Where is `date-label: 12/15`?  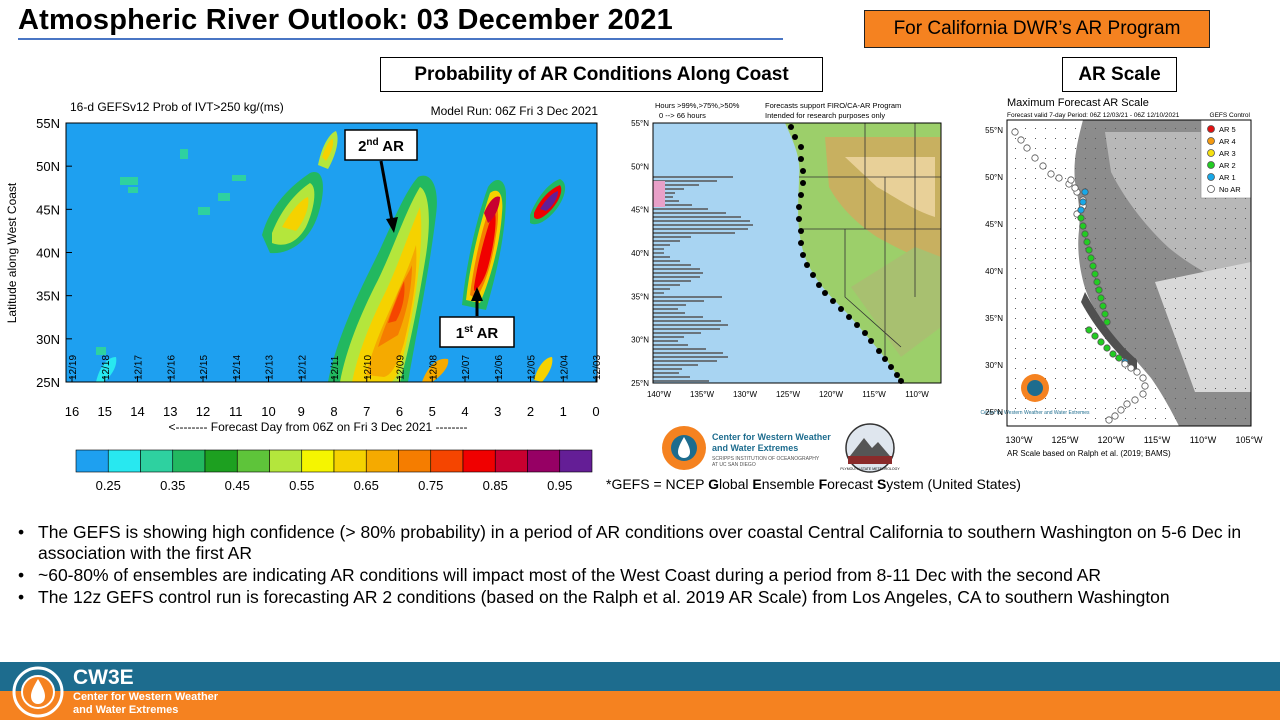
date-label: 12/15 is located at coordinates (204, 367).